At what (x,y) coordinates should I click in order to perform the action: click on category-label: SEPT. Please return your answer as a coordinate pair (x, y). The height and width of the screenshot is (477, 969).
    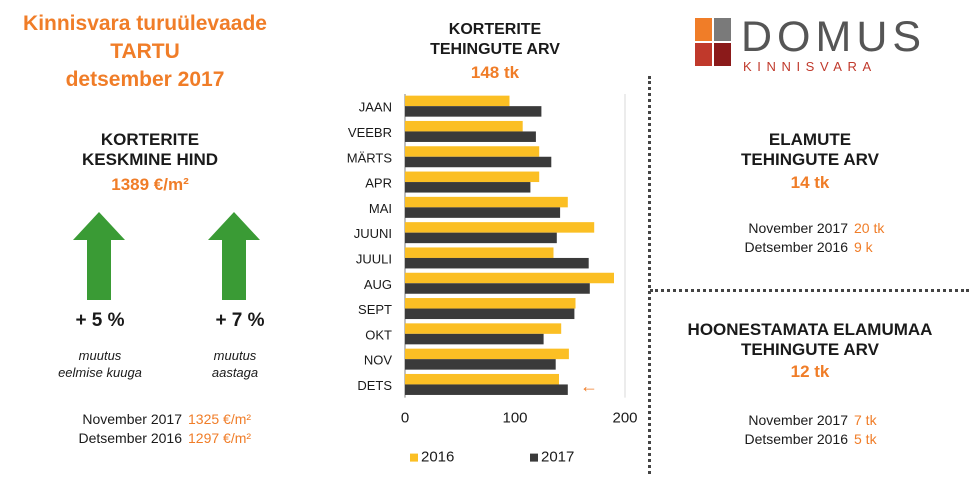
    Looking at the image, I should click on (375, 309).